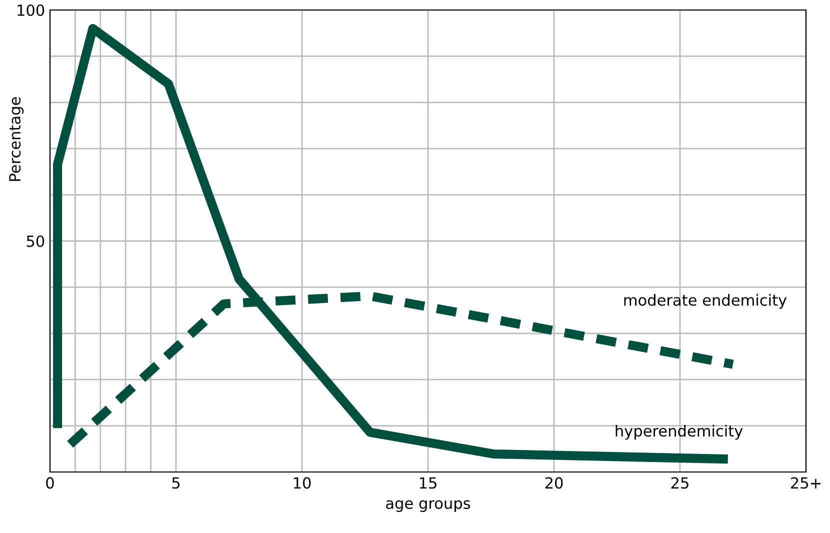  Describe the element at coordinates (805, 483) in the screenshot. I see `x-tick-label: 25+` at that location.